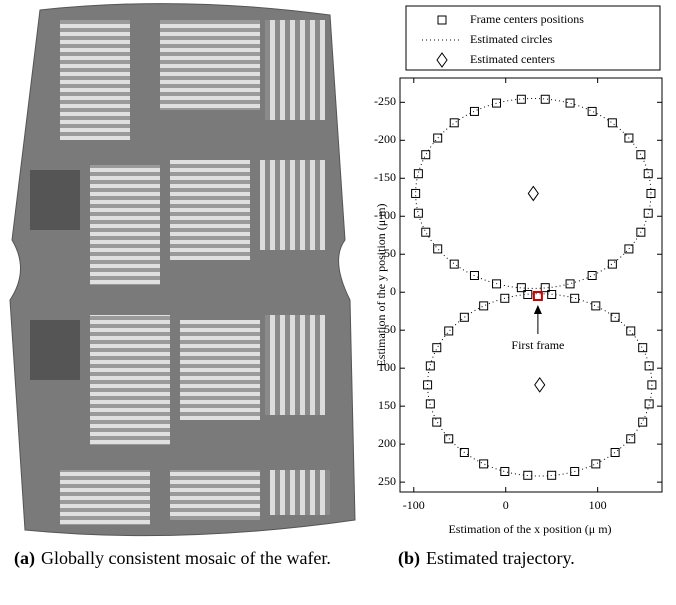  Describe the element at coordinates (385, 139) in the screenshot. I see `y-tick-label: -200` at that location.